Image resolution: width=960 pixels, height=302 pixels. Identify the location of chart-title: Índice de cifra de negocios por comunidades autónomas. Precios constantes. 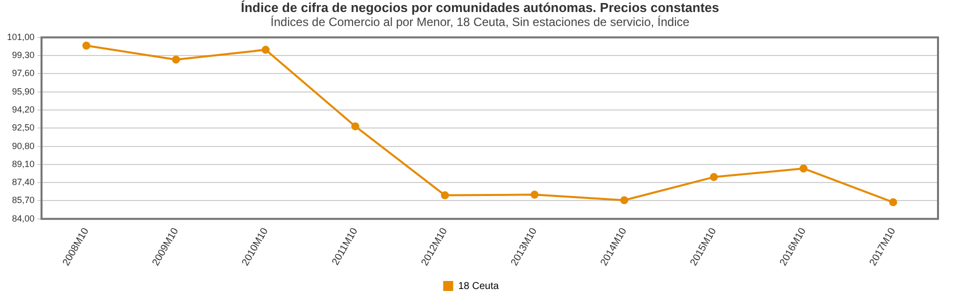
(480, 7).